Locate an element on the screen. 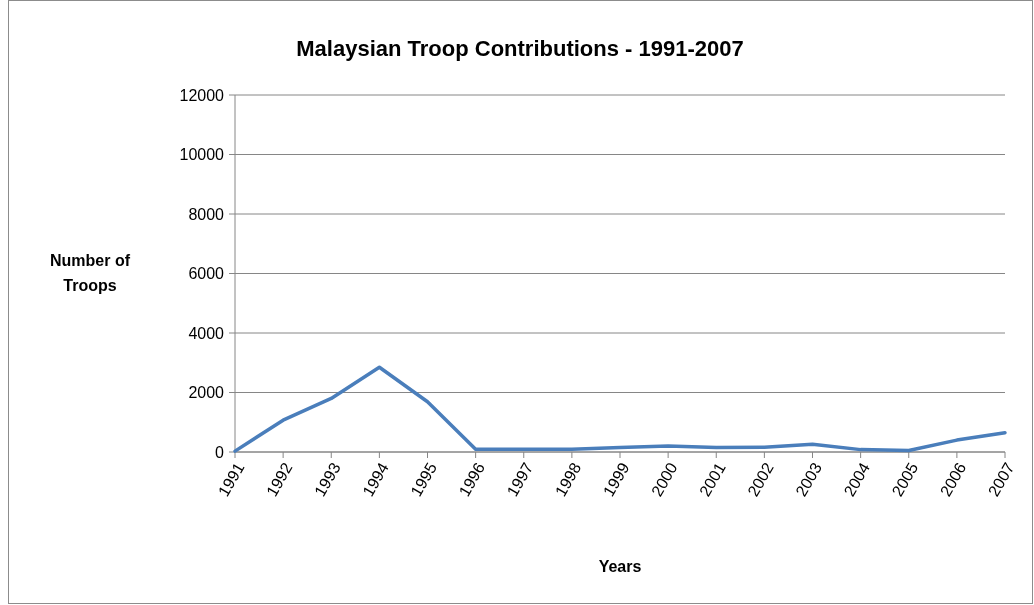  y-tick-label: 12000 is located at coordinates (202, 95).